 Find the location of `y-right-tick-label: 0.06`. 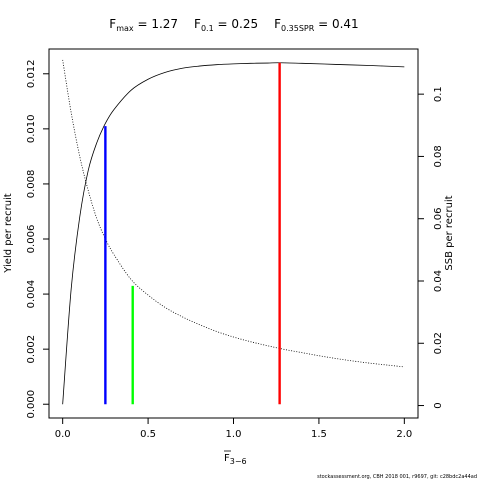

y-right-tick-label: 0.06 is located at coordinates (438, 219).